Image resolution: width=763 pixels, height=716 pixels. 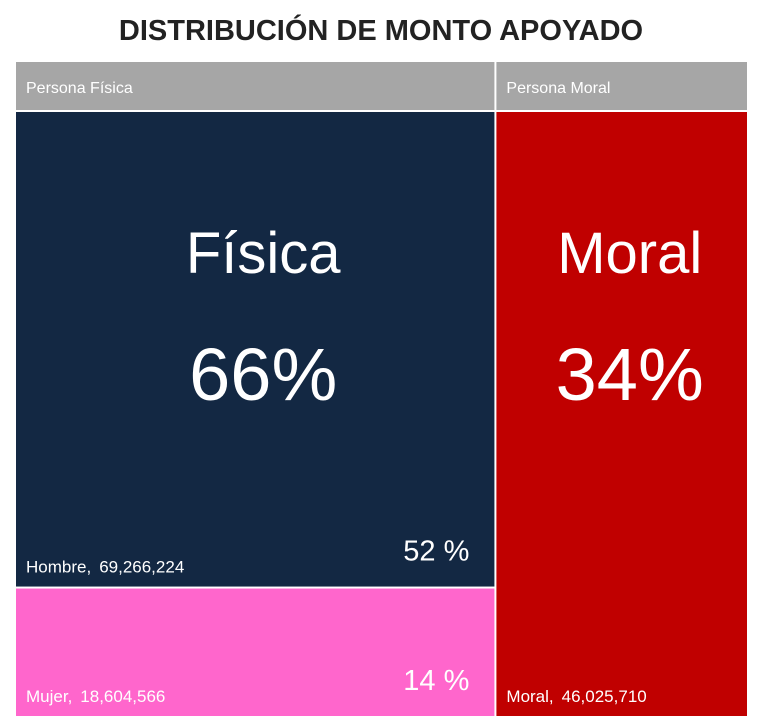 I want to click on group-percent: 66%, so click(x=263, y=374).